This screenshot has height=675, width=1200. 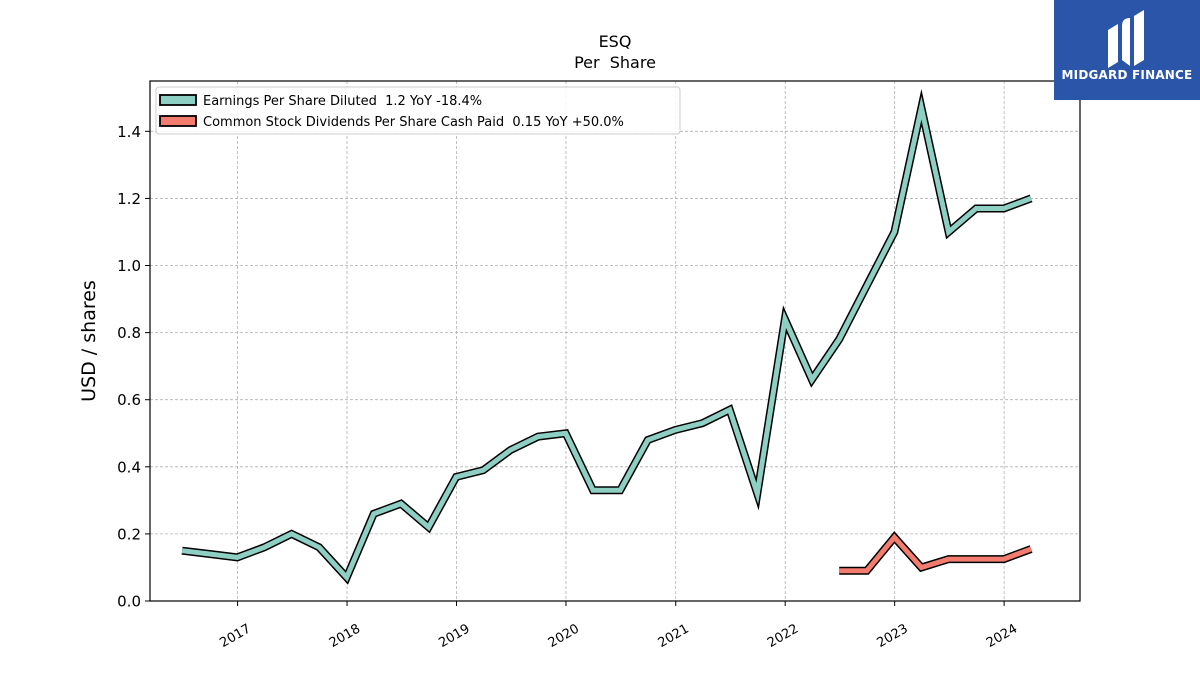 What do you see at coordinates (783, 636) in the screenshot?
I see `x-tick-label: 2022` at bounding box center [783, 636].